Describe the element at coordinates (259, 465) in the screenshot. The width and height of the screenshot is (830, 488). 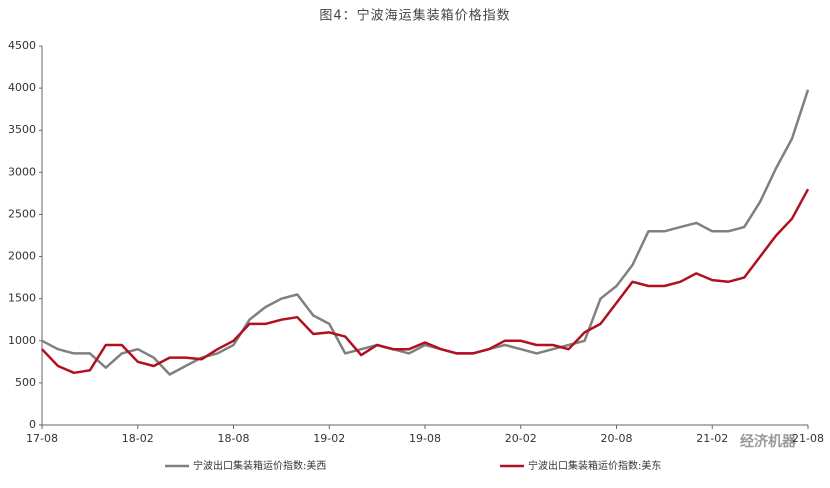
I see `legend-label: 宁波出口集装箱运价指数:美西` at that location.